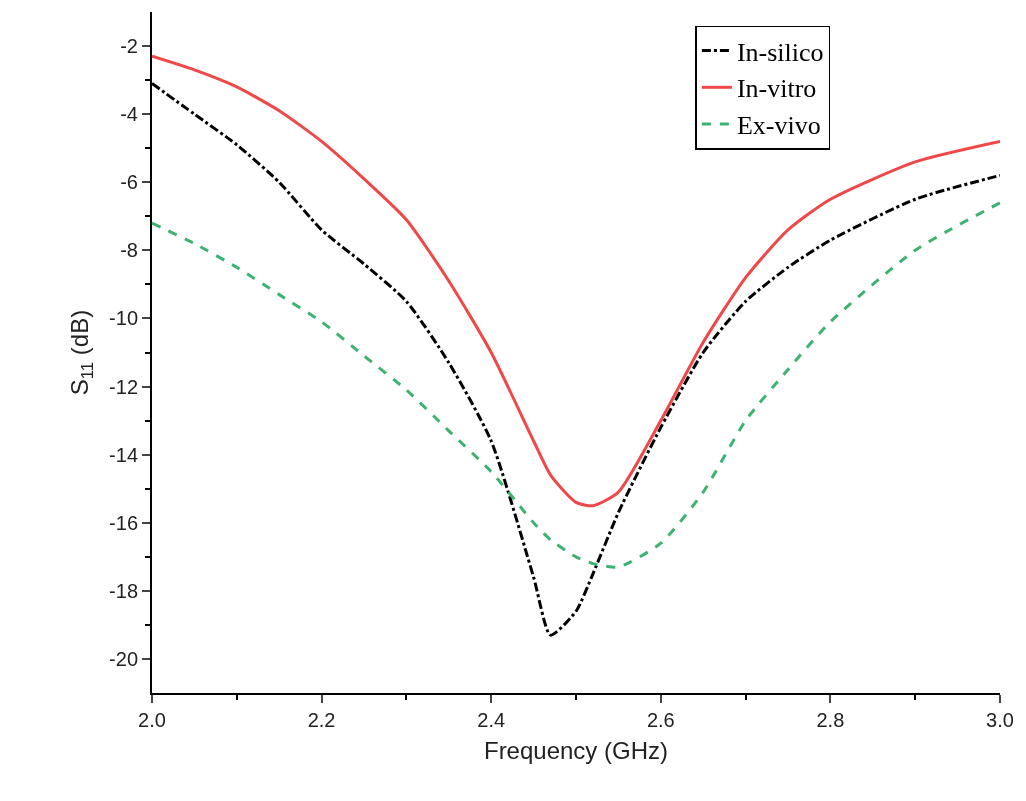 The width and height of the screenshot is (1026, 801). Describe the element at coordinates (776, 89) in the screenshot. I see `legend-label: In-vitro` at that location.